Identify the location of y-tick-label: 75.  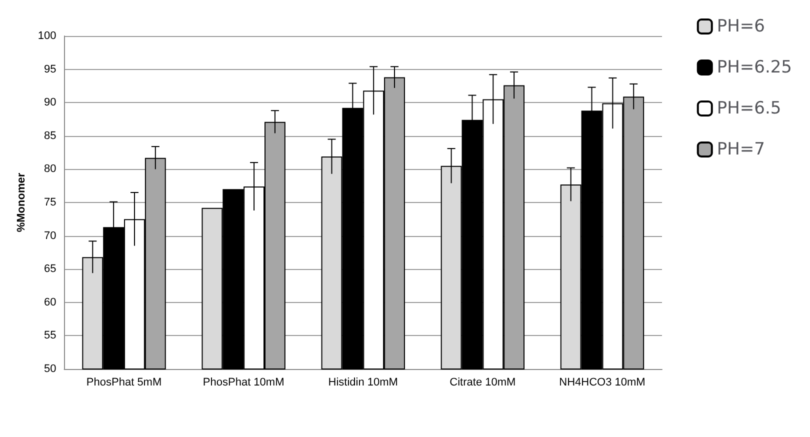
(50, 202).